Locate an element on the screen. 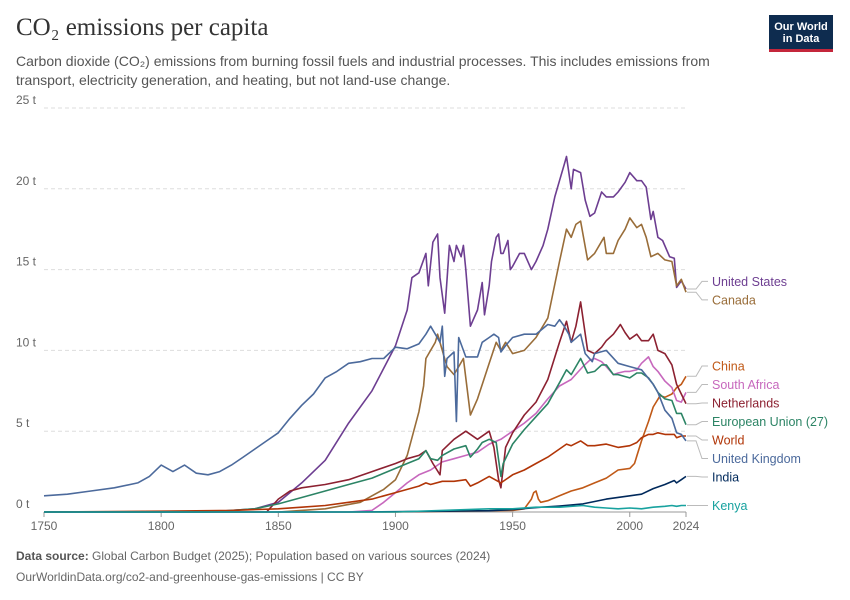  y-tick-label: 5 t is located at coordinates (23, 423).